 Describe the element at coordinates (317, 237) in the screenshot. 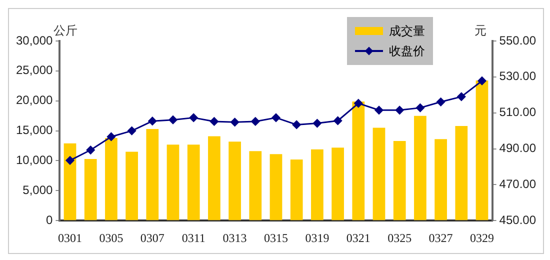

I see `x-tick-label: 0319` at that location.